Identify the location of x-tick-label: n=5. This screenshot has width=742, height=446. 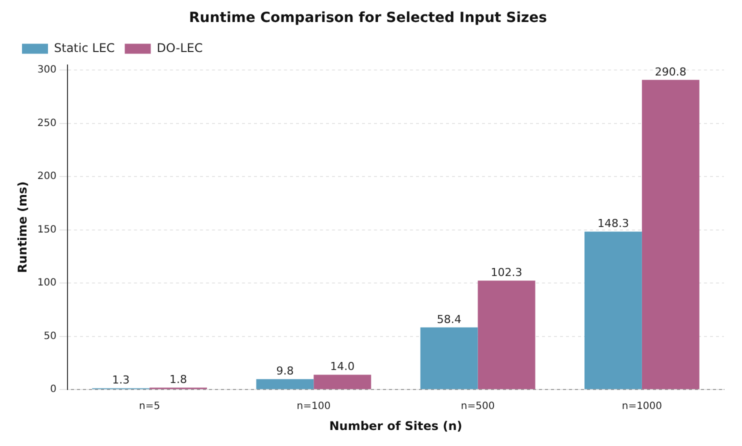
(149, 406).